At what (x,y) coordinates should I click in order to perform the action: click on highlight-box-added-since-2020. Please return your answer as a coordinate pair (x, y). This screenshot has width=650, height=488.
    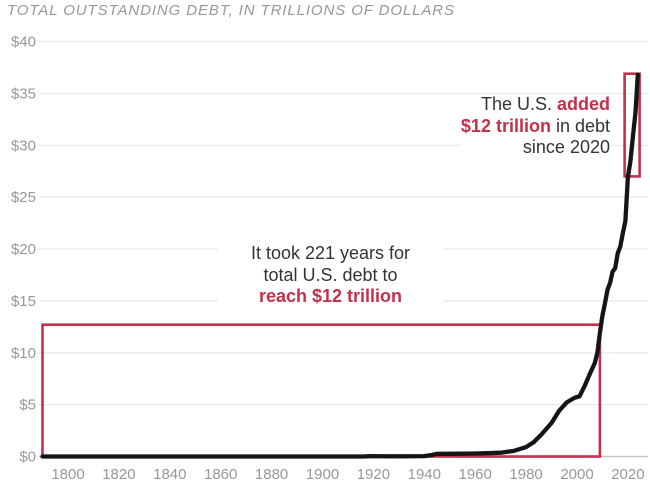
    Looking at the image, I should click on (632, 125).